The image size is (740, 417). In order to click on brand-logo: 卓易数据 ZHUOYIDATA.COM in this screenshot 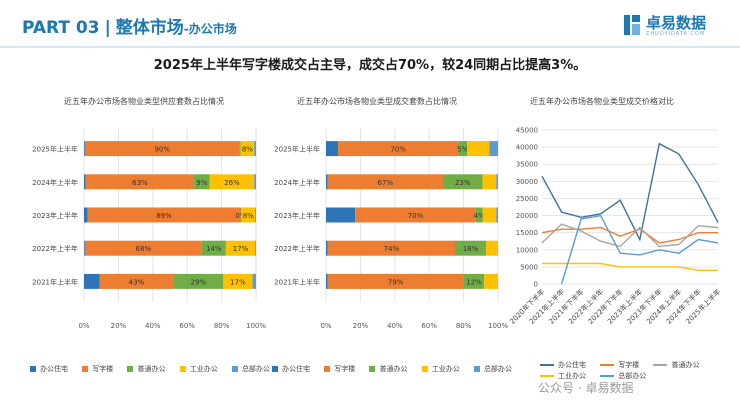, I will do `click(672, 25)`.